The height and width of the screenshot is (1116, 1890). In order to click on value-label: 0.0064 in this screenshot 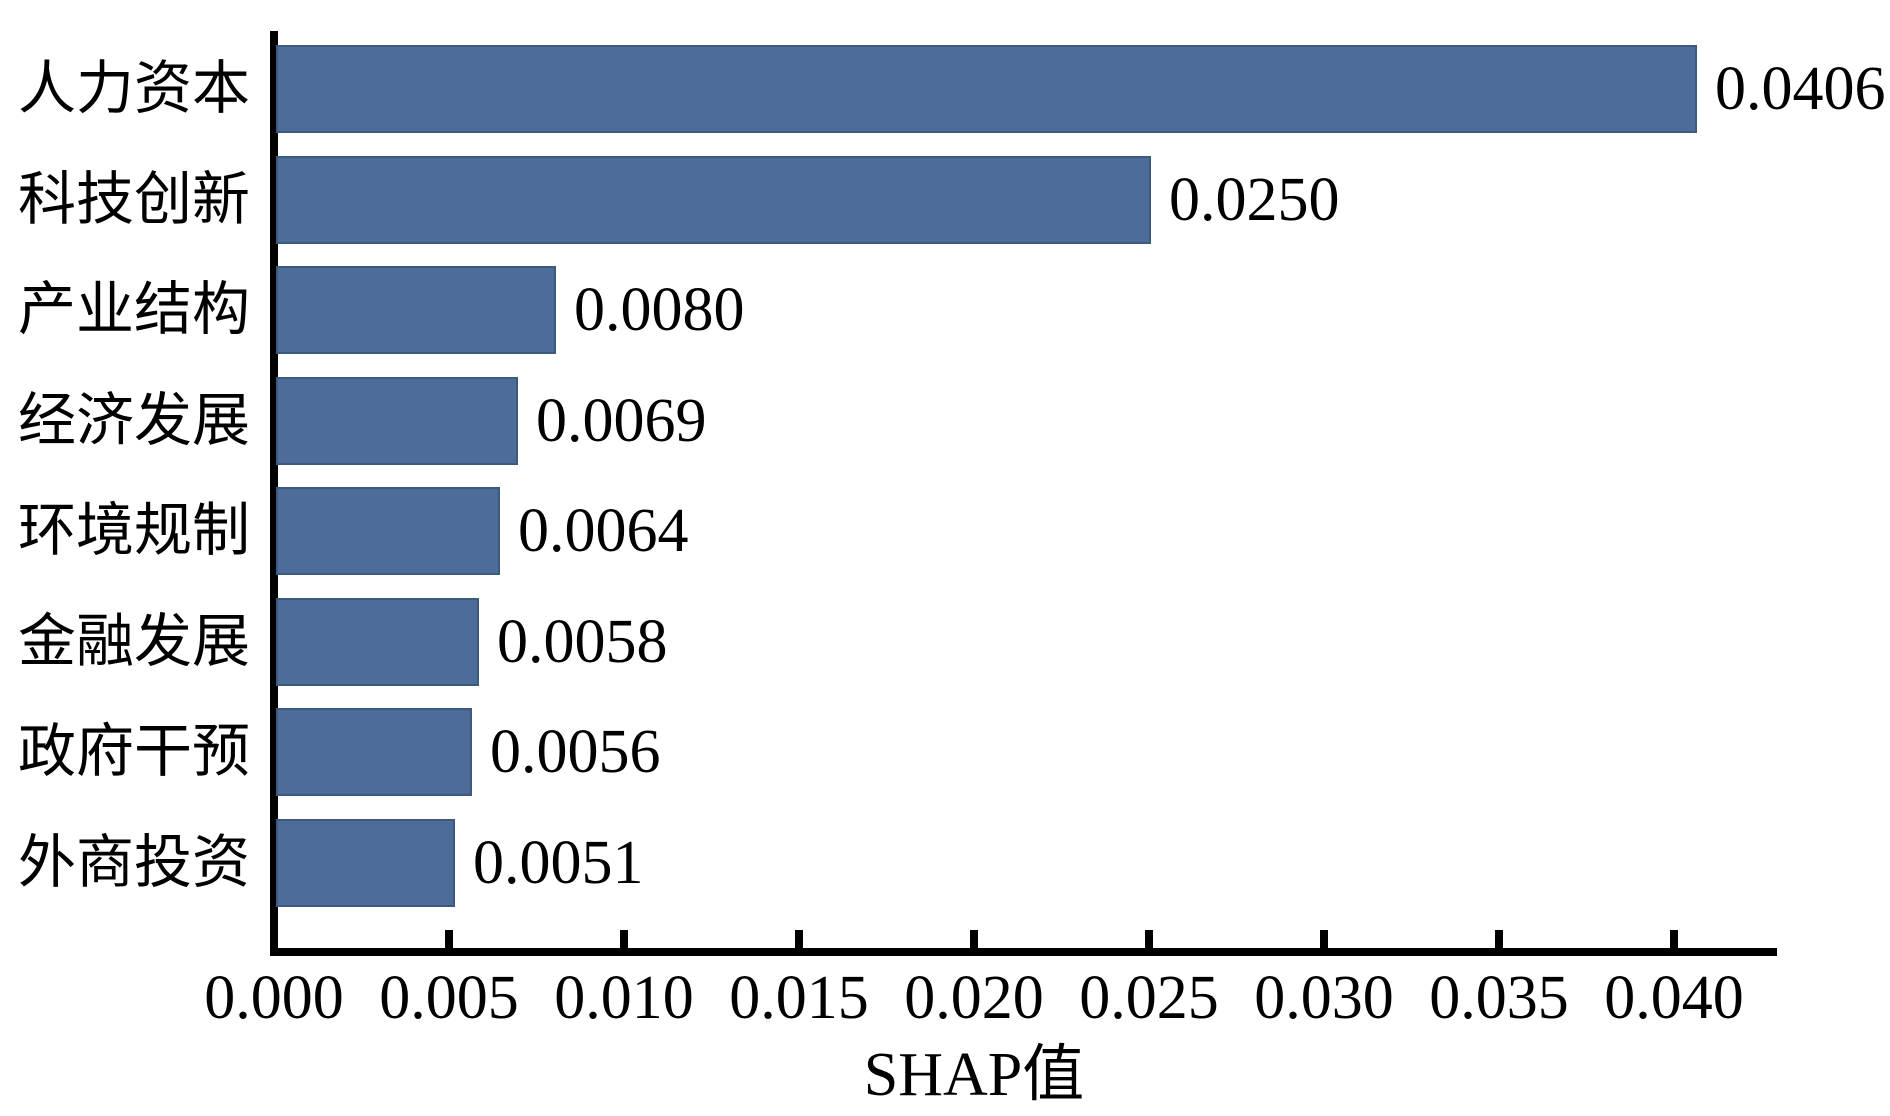, I will do `click(603, 531)`.